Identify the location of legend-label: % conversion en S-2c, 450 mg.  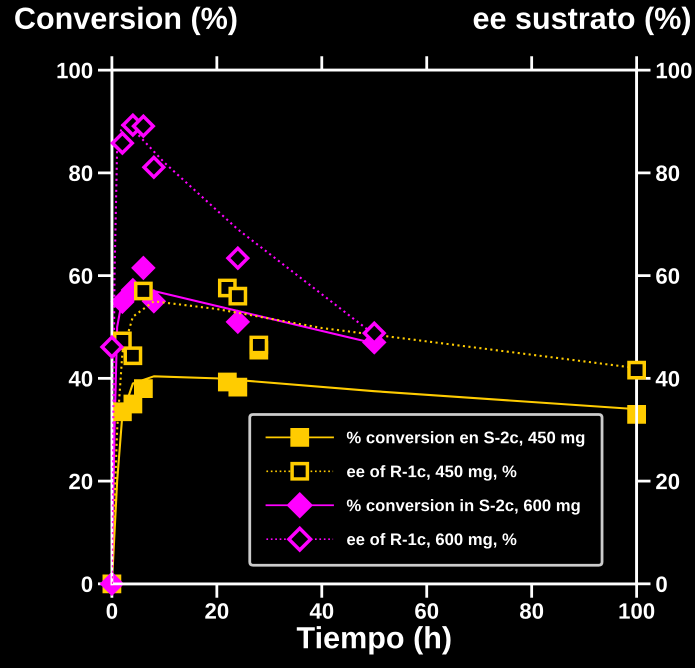
(465, 439).